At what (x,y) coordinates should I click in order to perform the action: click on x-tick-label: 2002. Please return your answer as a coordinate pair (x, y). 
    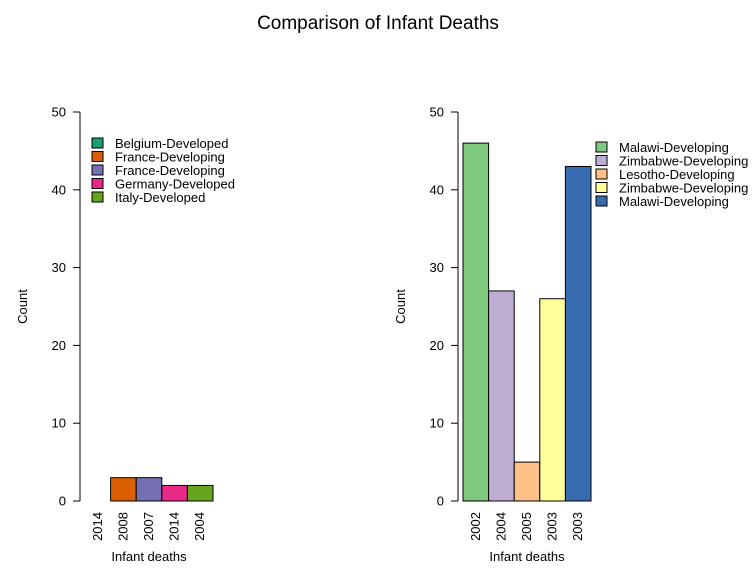
    Looking at the image, I should click on (475, 526).